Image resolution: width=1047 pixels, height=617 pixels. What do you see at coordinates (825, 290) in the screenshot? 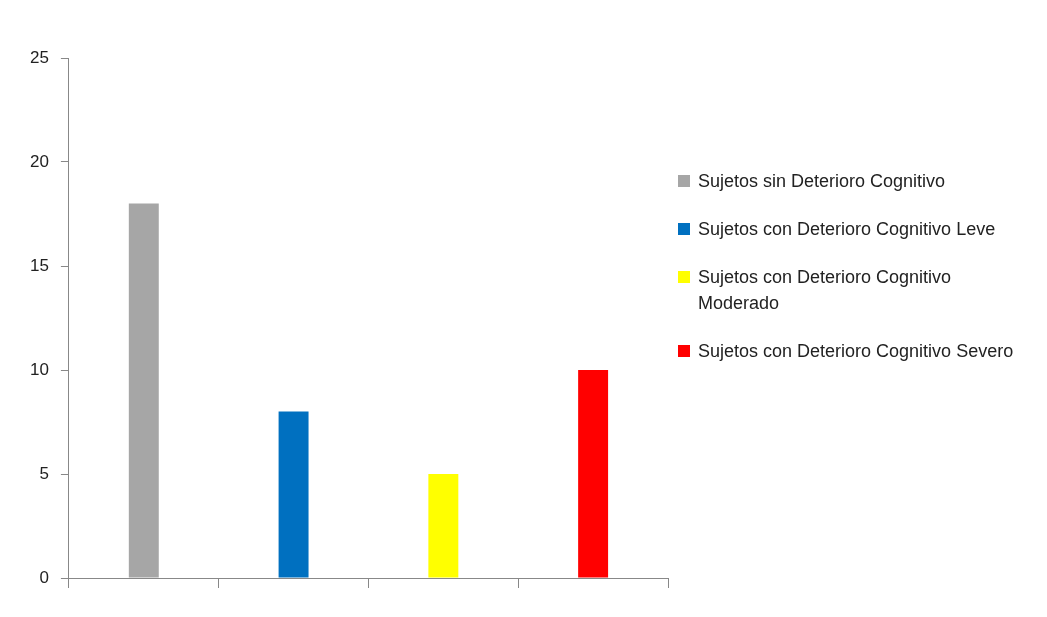
I see `legend-label: Sujetos con Deterioro Cognitivo Moderado` at bounding box center [825, 290].